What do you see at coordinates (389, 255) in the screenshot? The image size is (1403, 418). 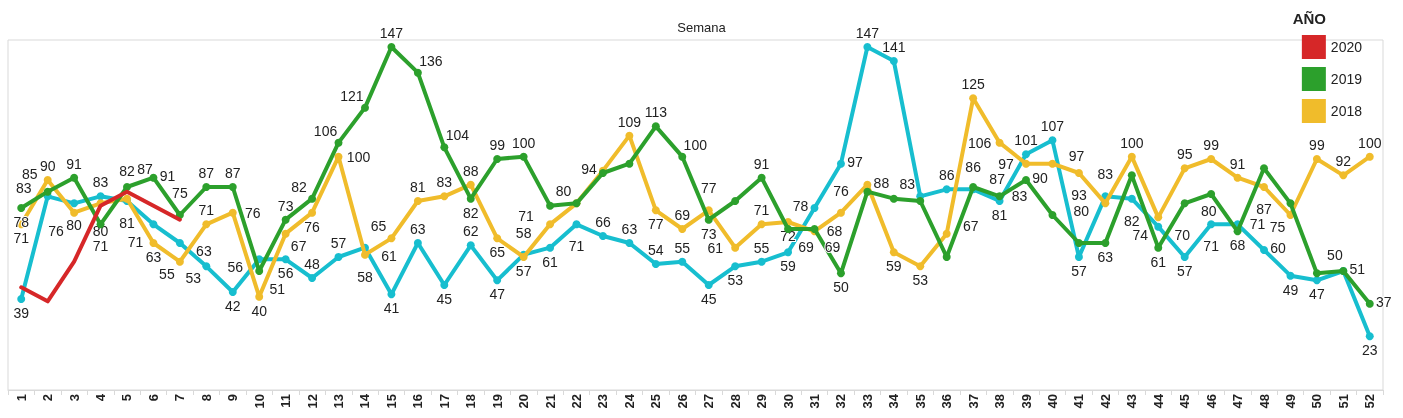 I see `data-label: 61` at bounding box center [389, 255].